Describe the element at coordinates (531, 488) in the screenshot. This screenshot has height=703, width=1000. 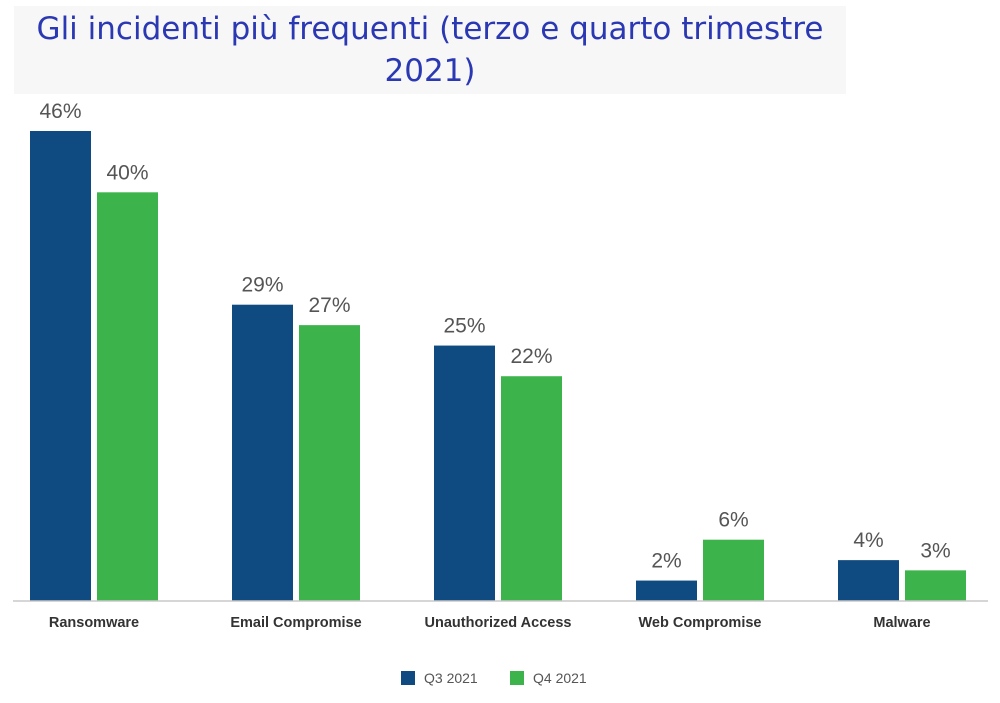
I see `bar-unauthorized-access-q4-2021` at that location.